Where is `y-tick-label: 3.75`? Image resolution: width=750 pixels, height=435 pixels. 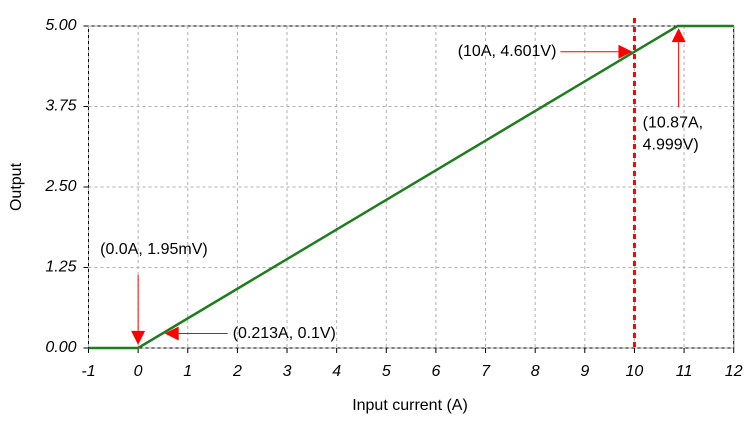
y-tick-label: 3.75 is located at coordinates (60, 106).